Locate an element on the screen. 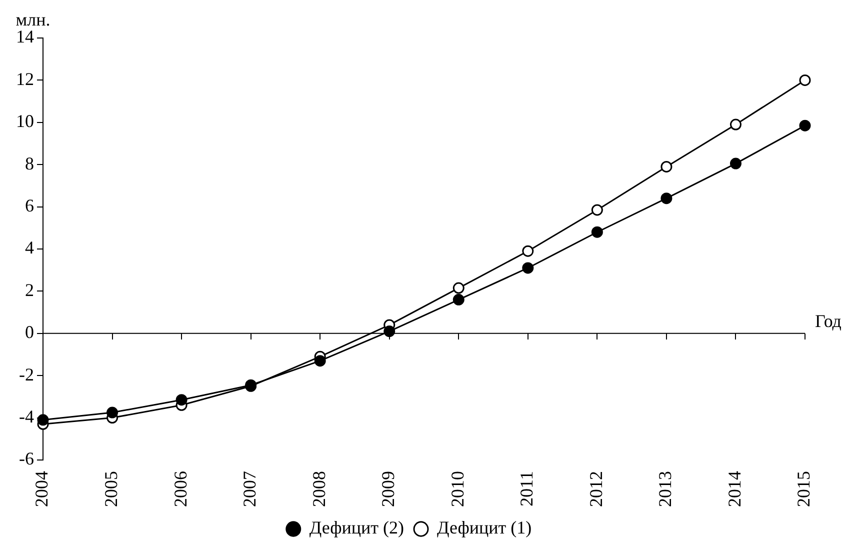 The image size is (868, 557). y-tick-label: 6 is located at coordinates (29, 206).